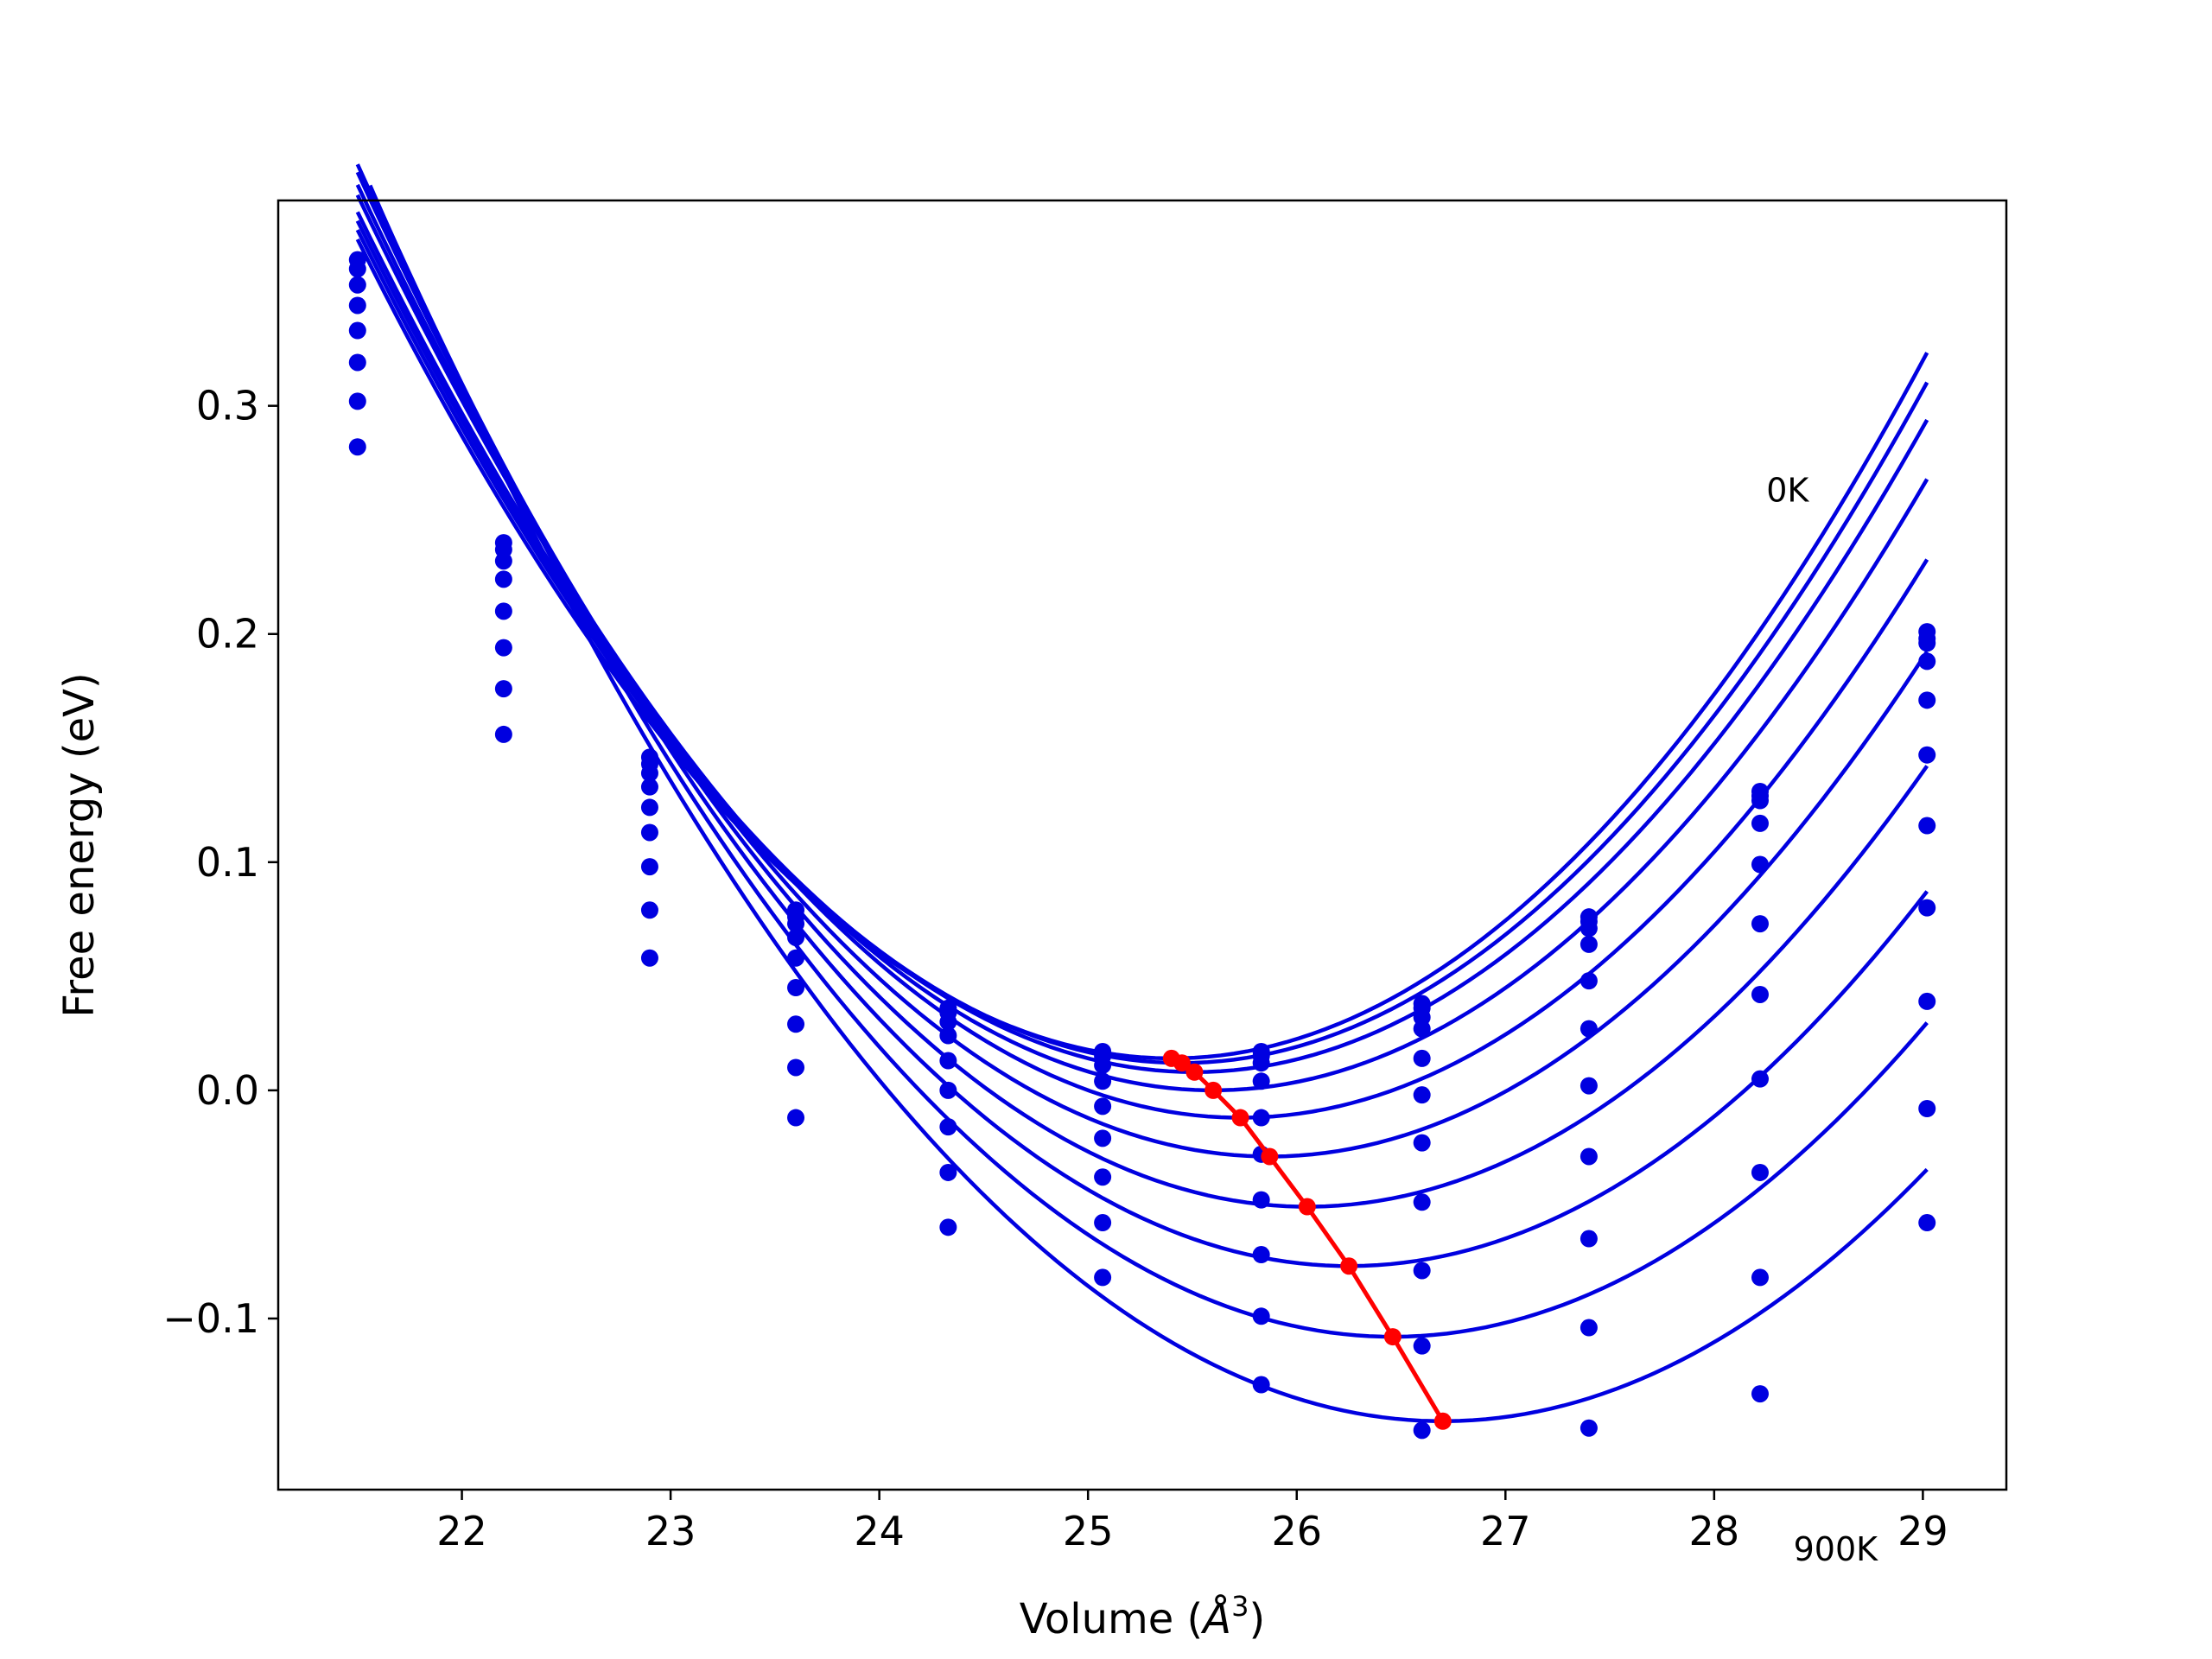 The height and width of the screenshot is (1659, 2212). What do you see at coordinates (879, 1531) in the screenshot?
I see `x-tick-label: 24` at bounding box center [879, 1531].